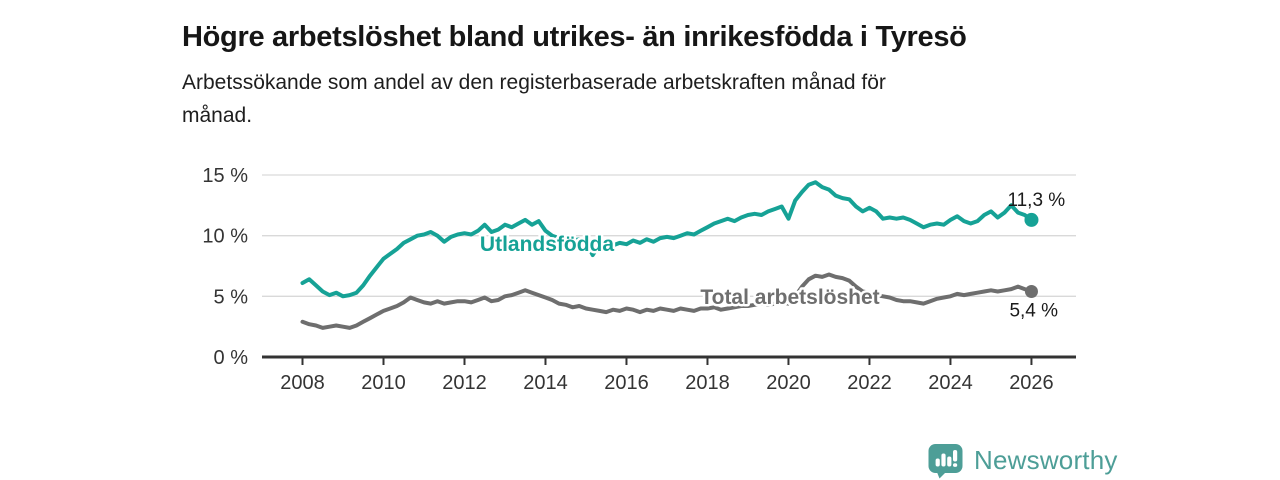  I want to click on x-tick-label: 2008, so click(302, 383).